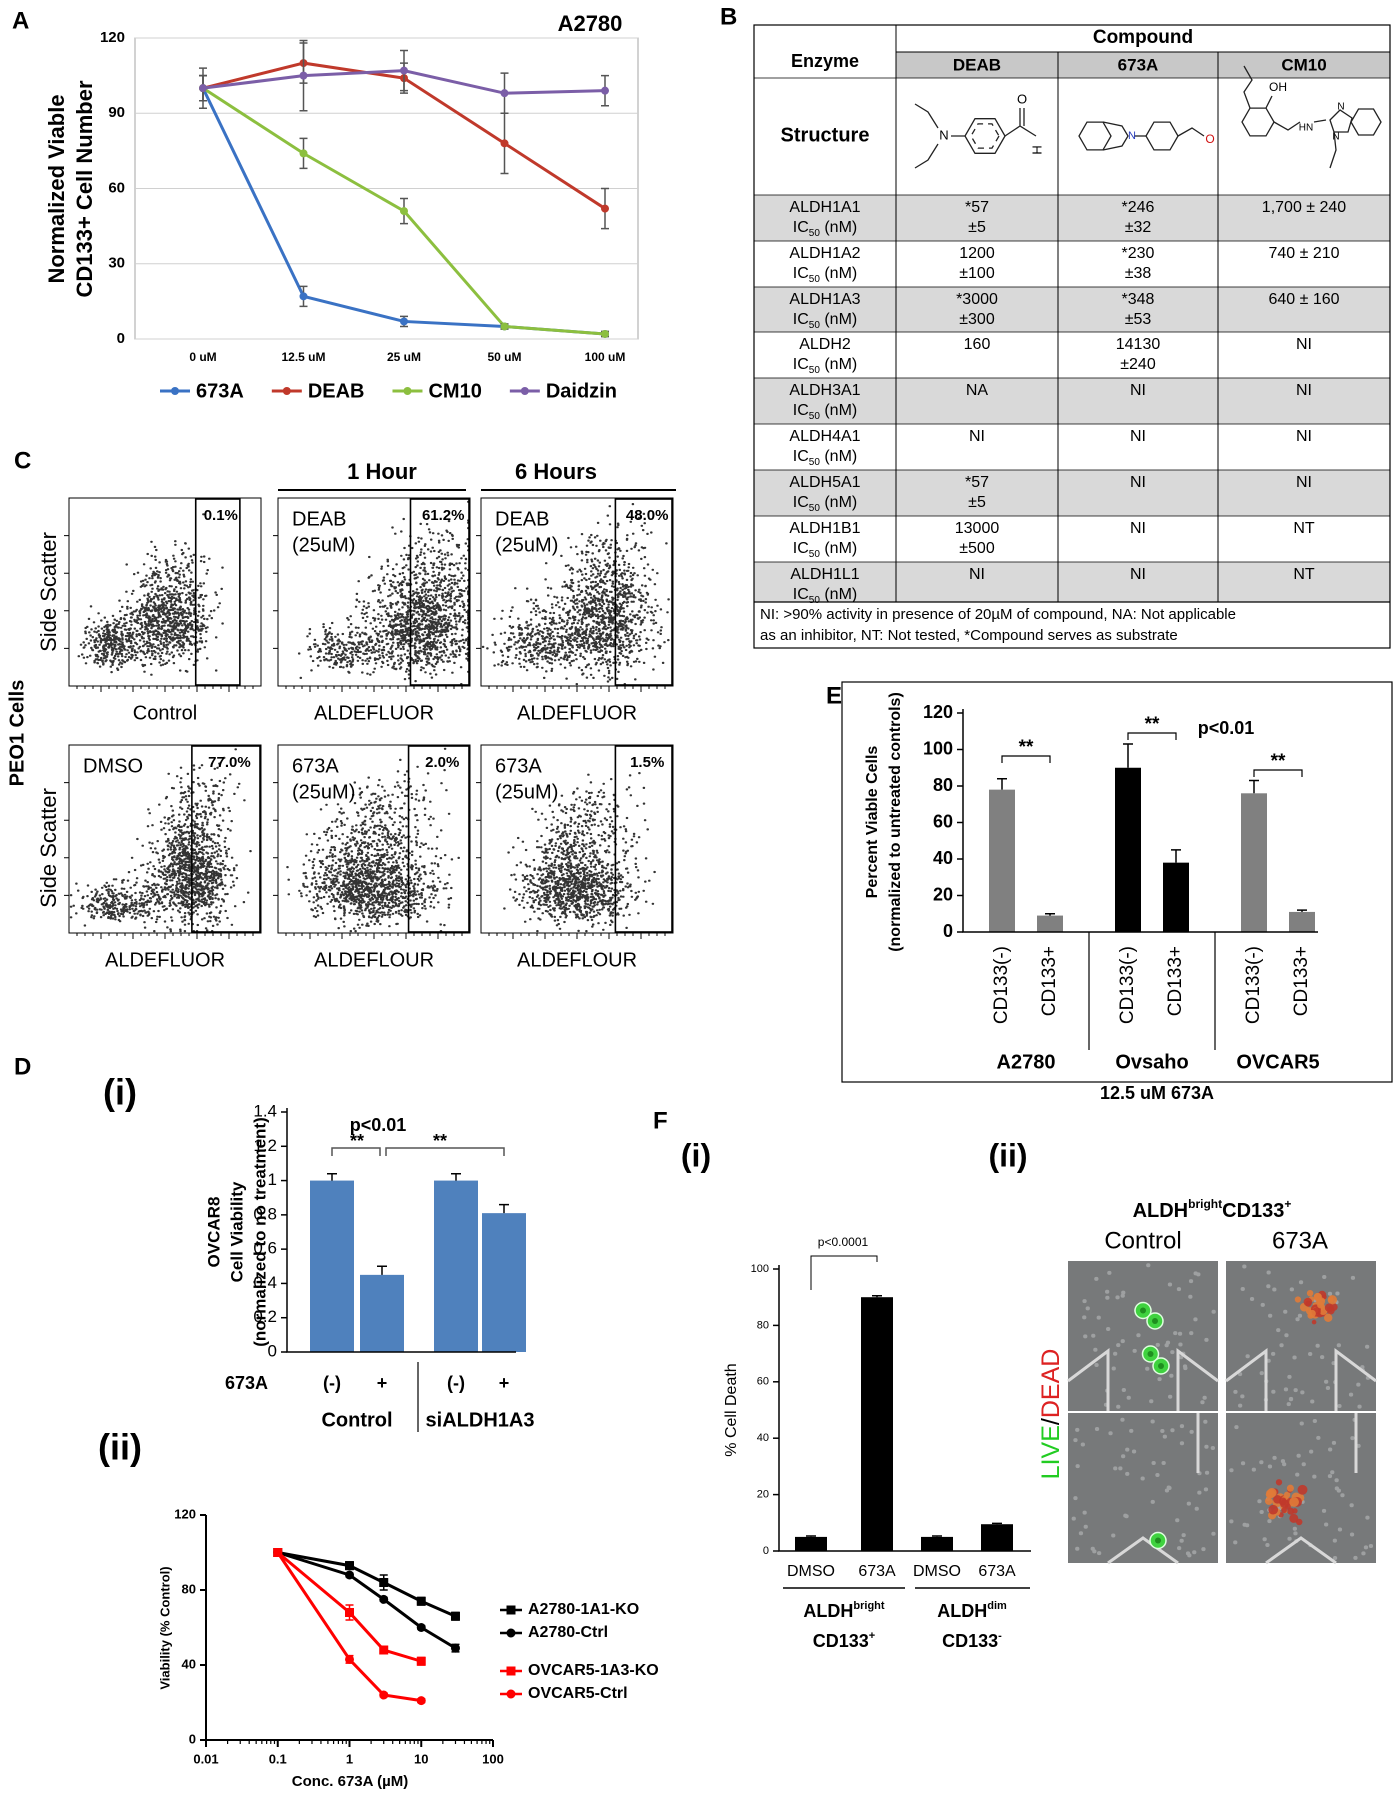 The image size is (1398, 1800). What do you see at coordinates (1143, 37) in the screenshot?
I see `column-header: Compound` at bounding box center [1143, 37].